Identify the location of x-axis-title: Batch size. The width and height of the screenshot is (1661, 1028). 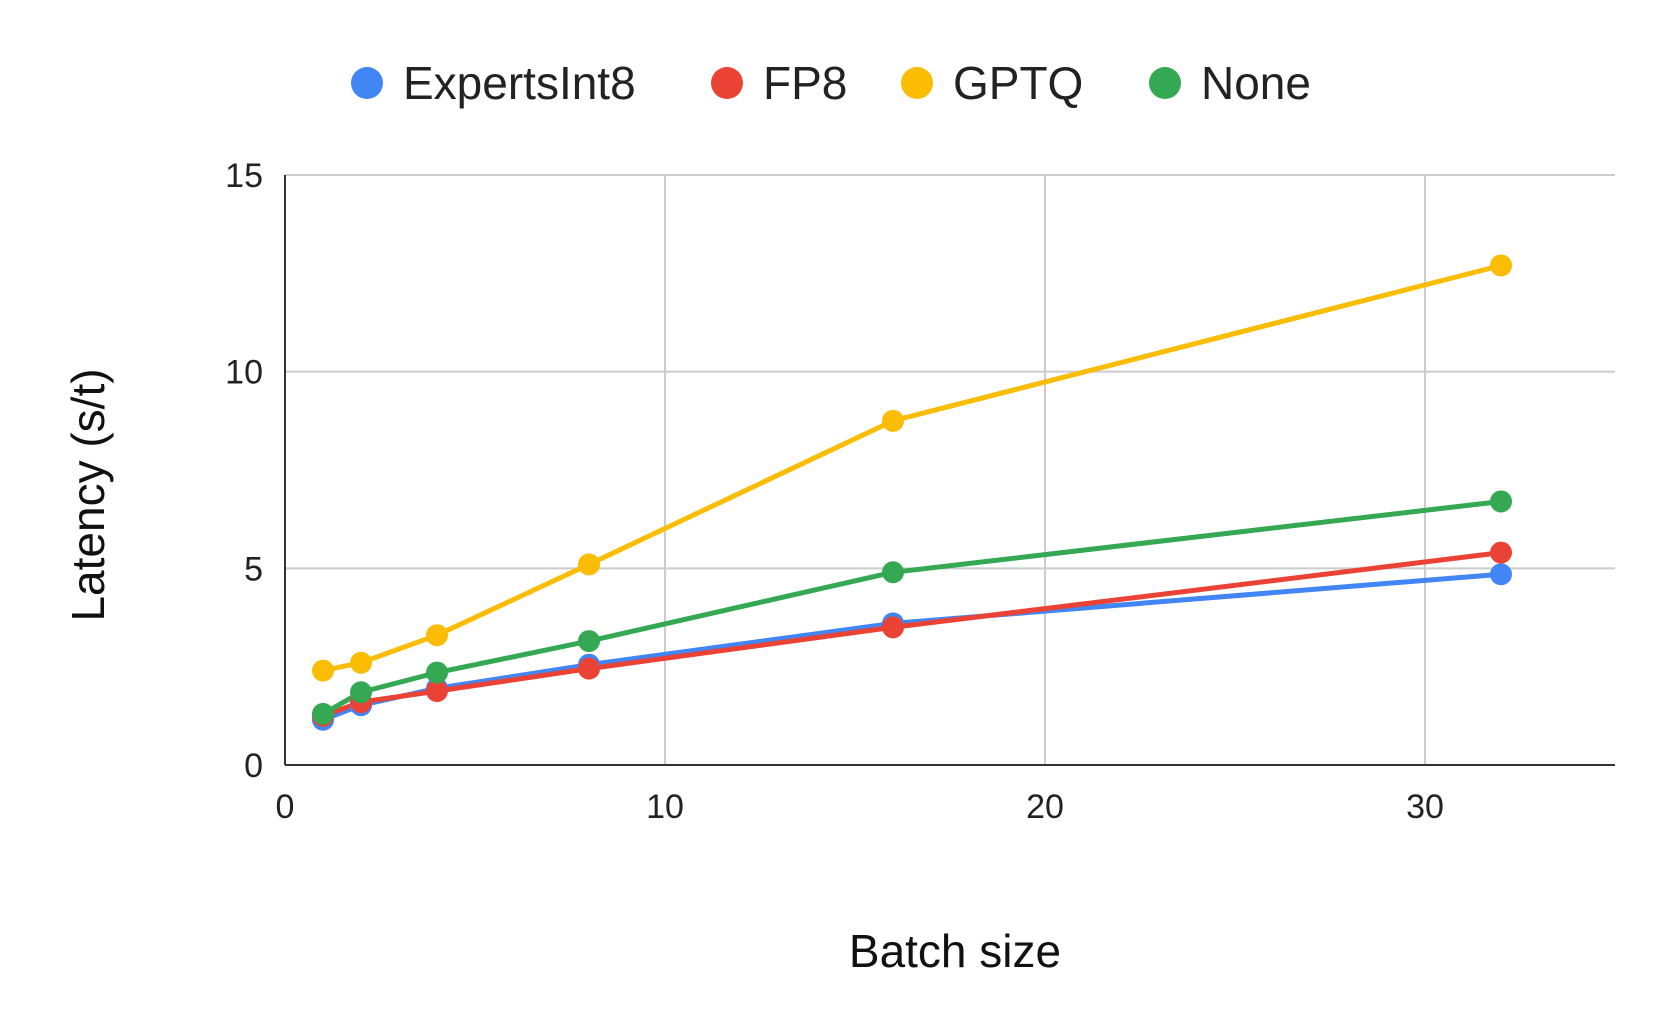
(955, 951).